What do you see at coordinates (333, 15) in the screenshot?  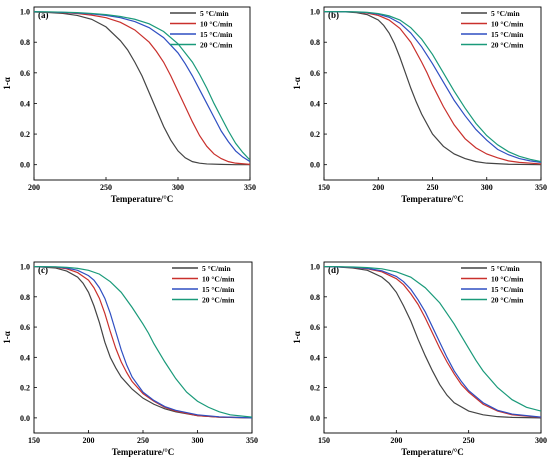 I see `panel-label: (b)` at bounding box center [333, 15].